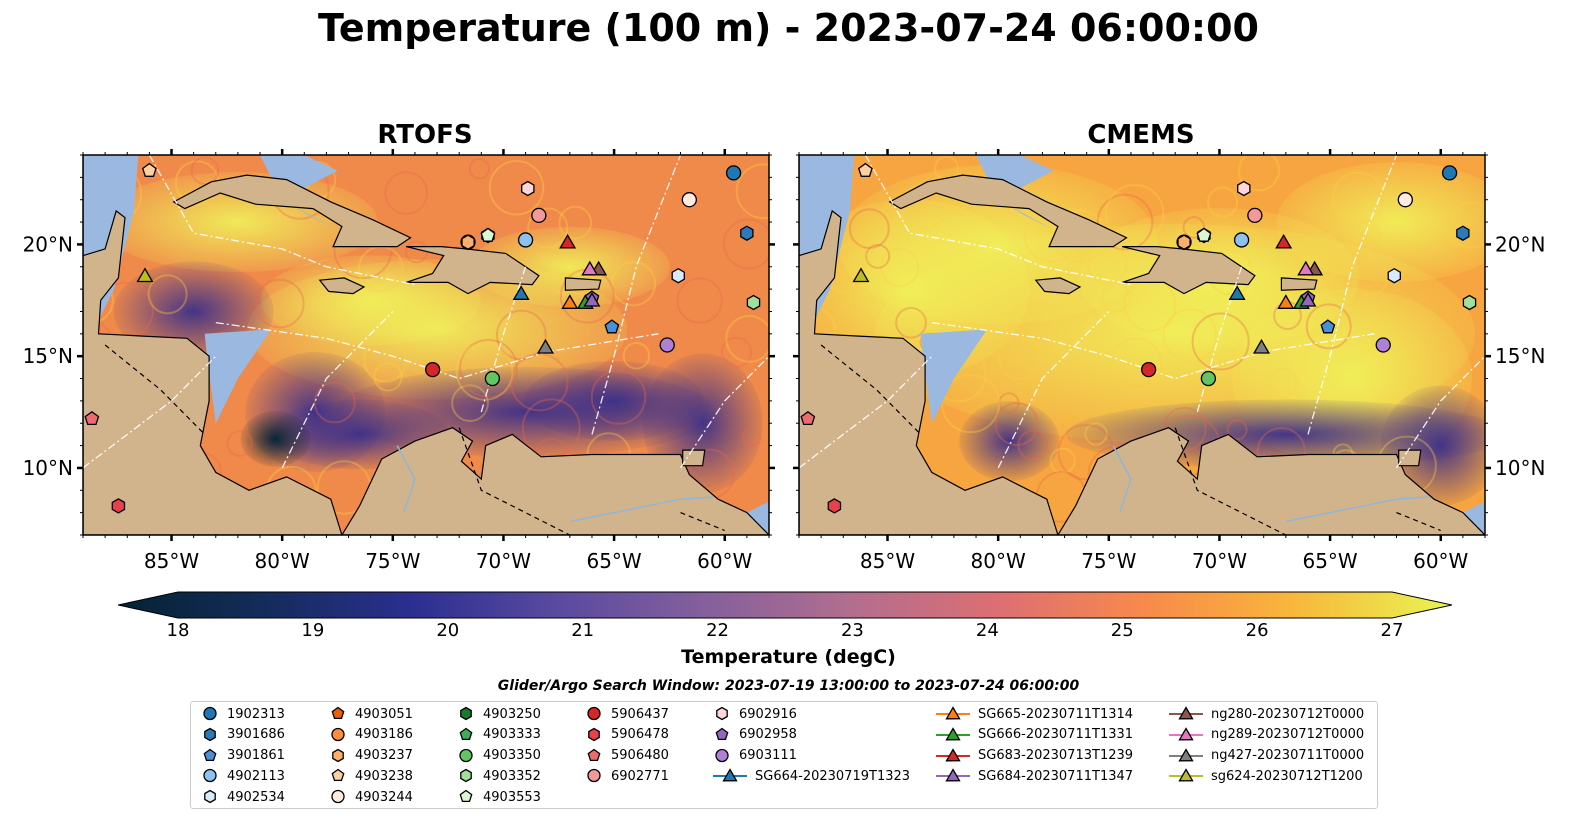 Image resolution: width=1577 pixels, height=826 pixels. Describe the element at coordinates (384, 756) in the screenshot. I see `legend-label: 4903237` at that location.